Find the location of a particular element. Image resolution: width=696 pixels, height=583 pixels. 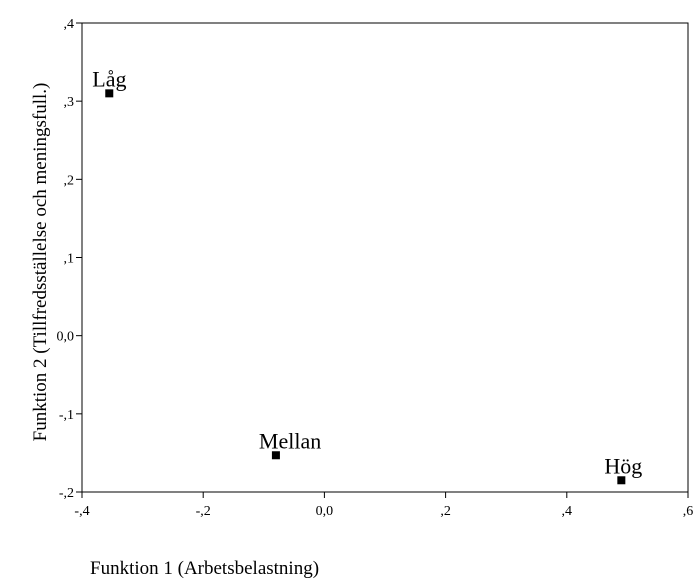

x-axis: -,4 -,2 0,0 ,2 ,4 ,6 is located at coordinates (383, 505).